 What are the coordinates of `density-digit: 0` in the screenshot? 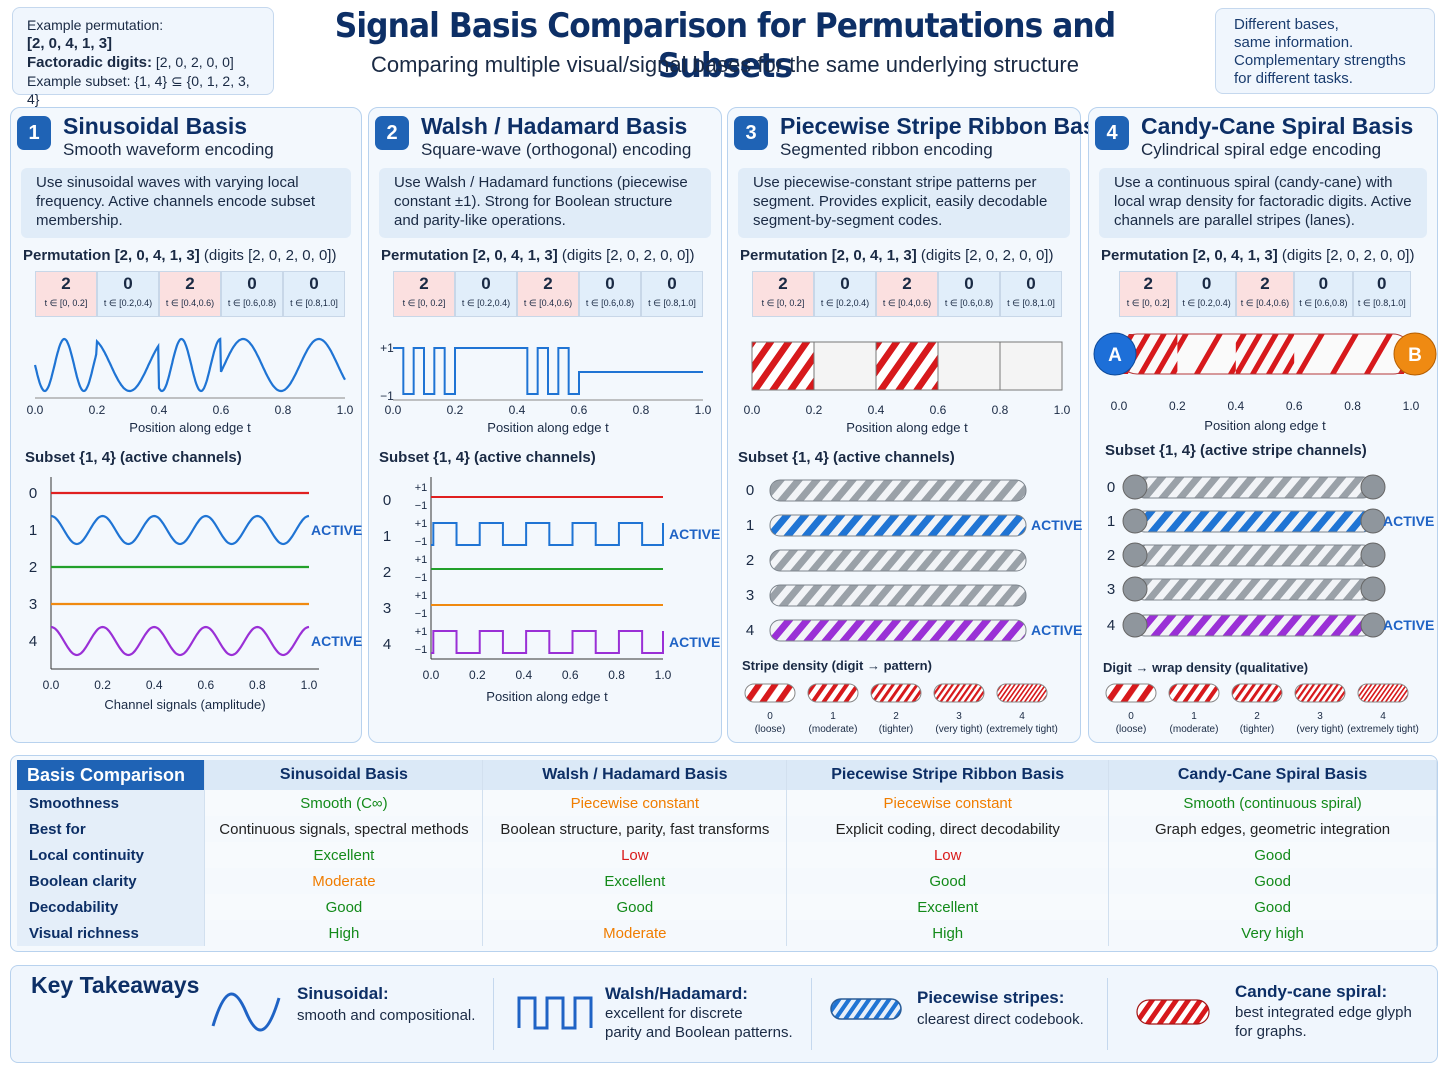 It's located at (770, 716).